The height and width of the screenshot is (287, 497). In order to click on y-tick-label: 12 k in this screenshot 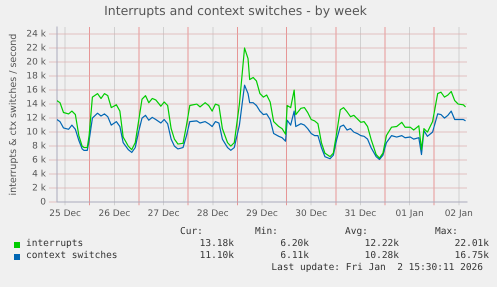, I will do `click(36, 118)`.